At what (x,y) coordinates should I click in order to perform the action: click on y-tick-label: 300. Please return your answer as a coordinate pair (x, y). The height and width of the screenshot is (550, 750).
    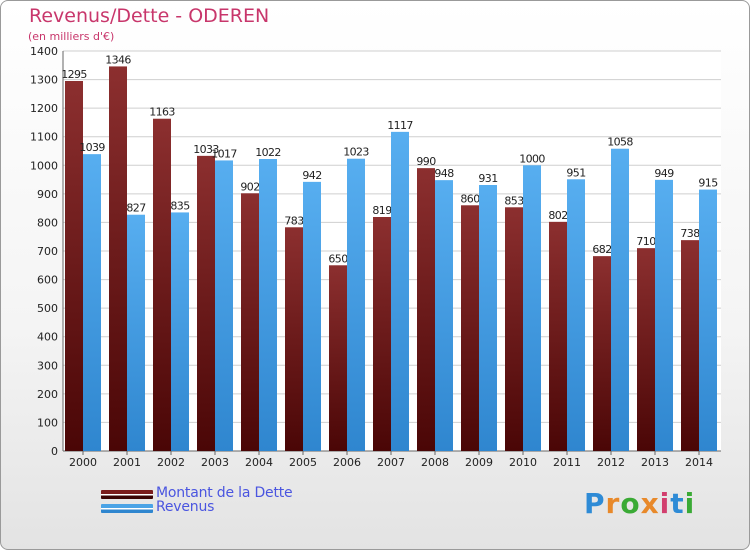
    Looking at the image, I should click on (47, 365).